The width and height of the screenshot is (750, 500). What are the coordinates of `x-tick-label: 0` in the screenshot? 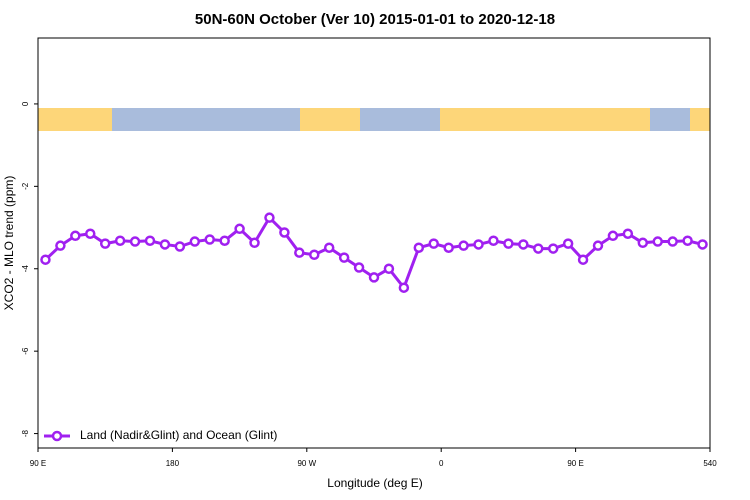 It's located at (441, 463).